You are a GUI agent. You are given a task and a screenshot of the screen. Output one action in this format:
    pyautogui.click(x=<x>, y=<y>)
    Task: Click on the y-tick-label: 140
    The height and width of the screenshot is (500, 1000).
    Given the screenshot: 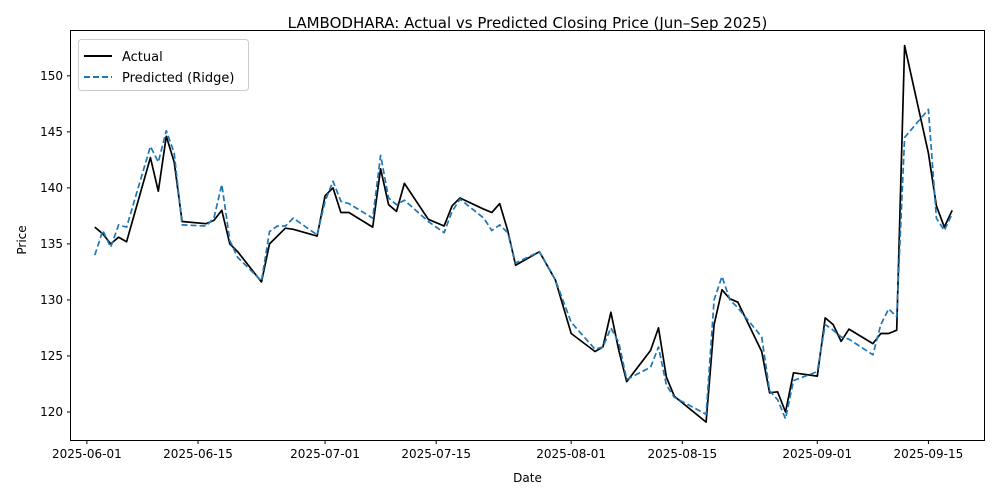 What is the action you would take?
    pyautogui.click(x=51, y=188)
    